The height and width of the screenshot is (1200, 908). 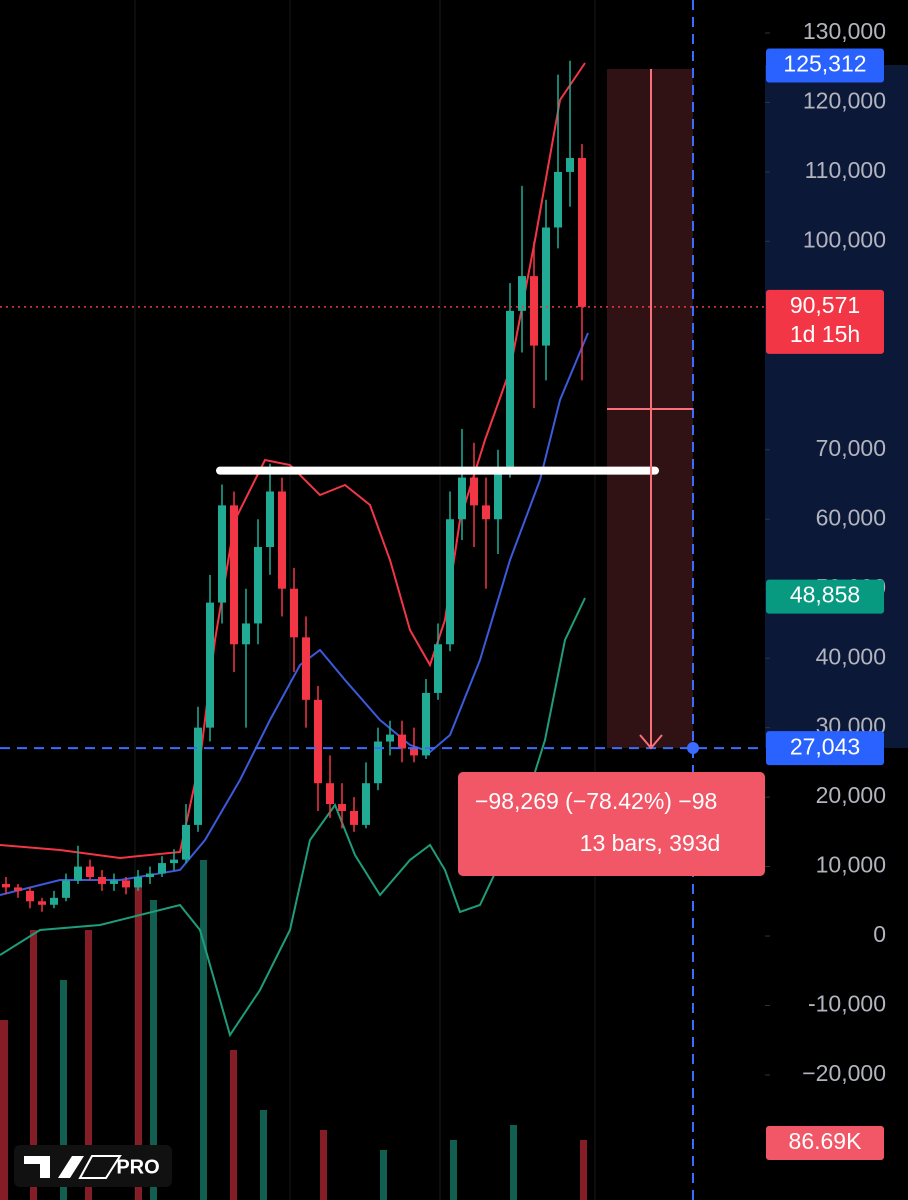 I want to click on y-tick-label: 10,000, so click(x=851, y=865).